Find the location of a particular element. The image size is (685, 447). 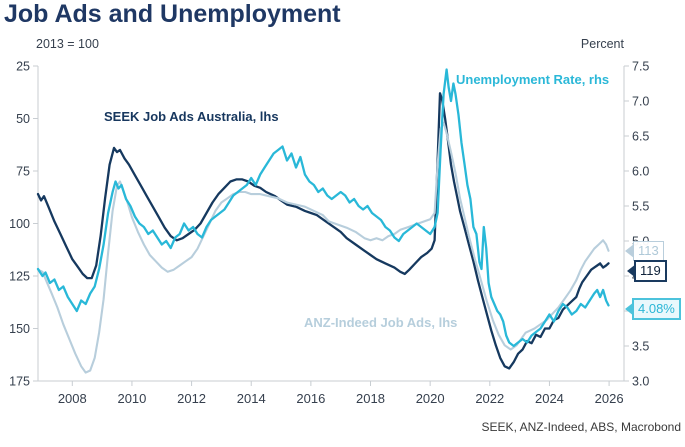

page-title: Job Ads and Unemployment is located at coordinates (172, 14).